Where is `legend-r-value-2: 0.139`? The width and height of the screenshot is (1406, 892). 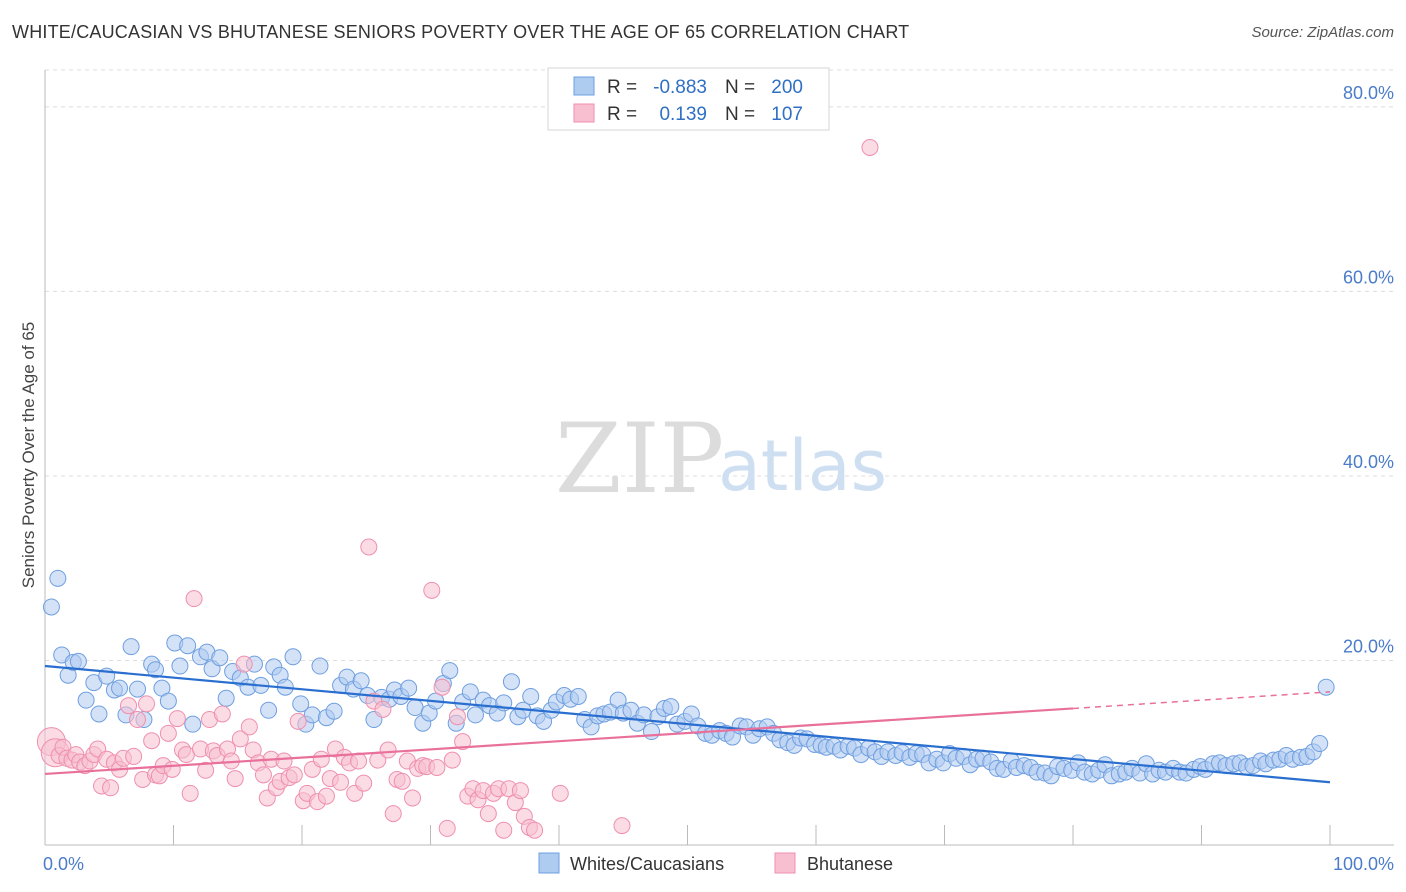
legend-r-value-2: 0.139 is located at coordinates (683, 114).